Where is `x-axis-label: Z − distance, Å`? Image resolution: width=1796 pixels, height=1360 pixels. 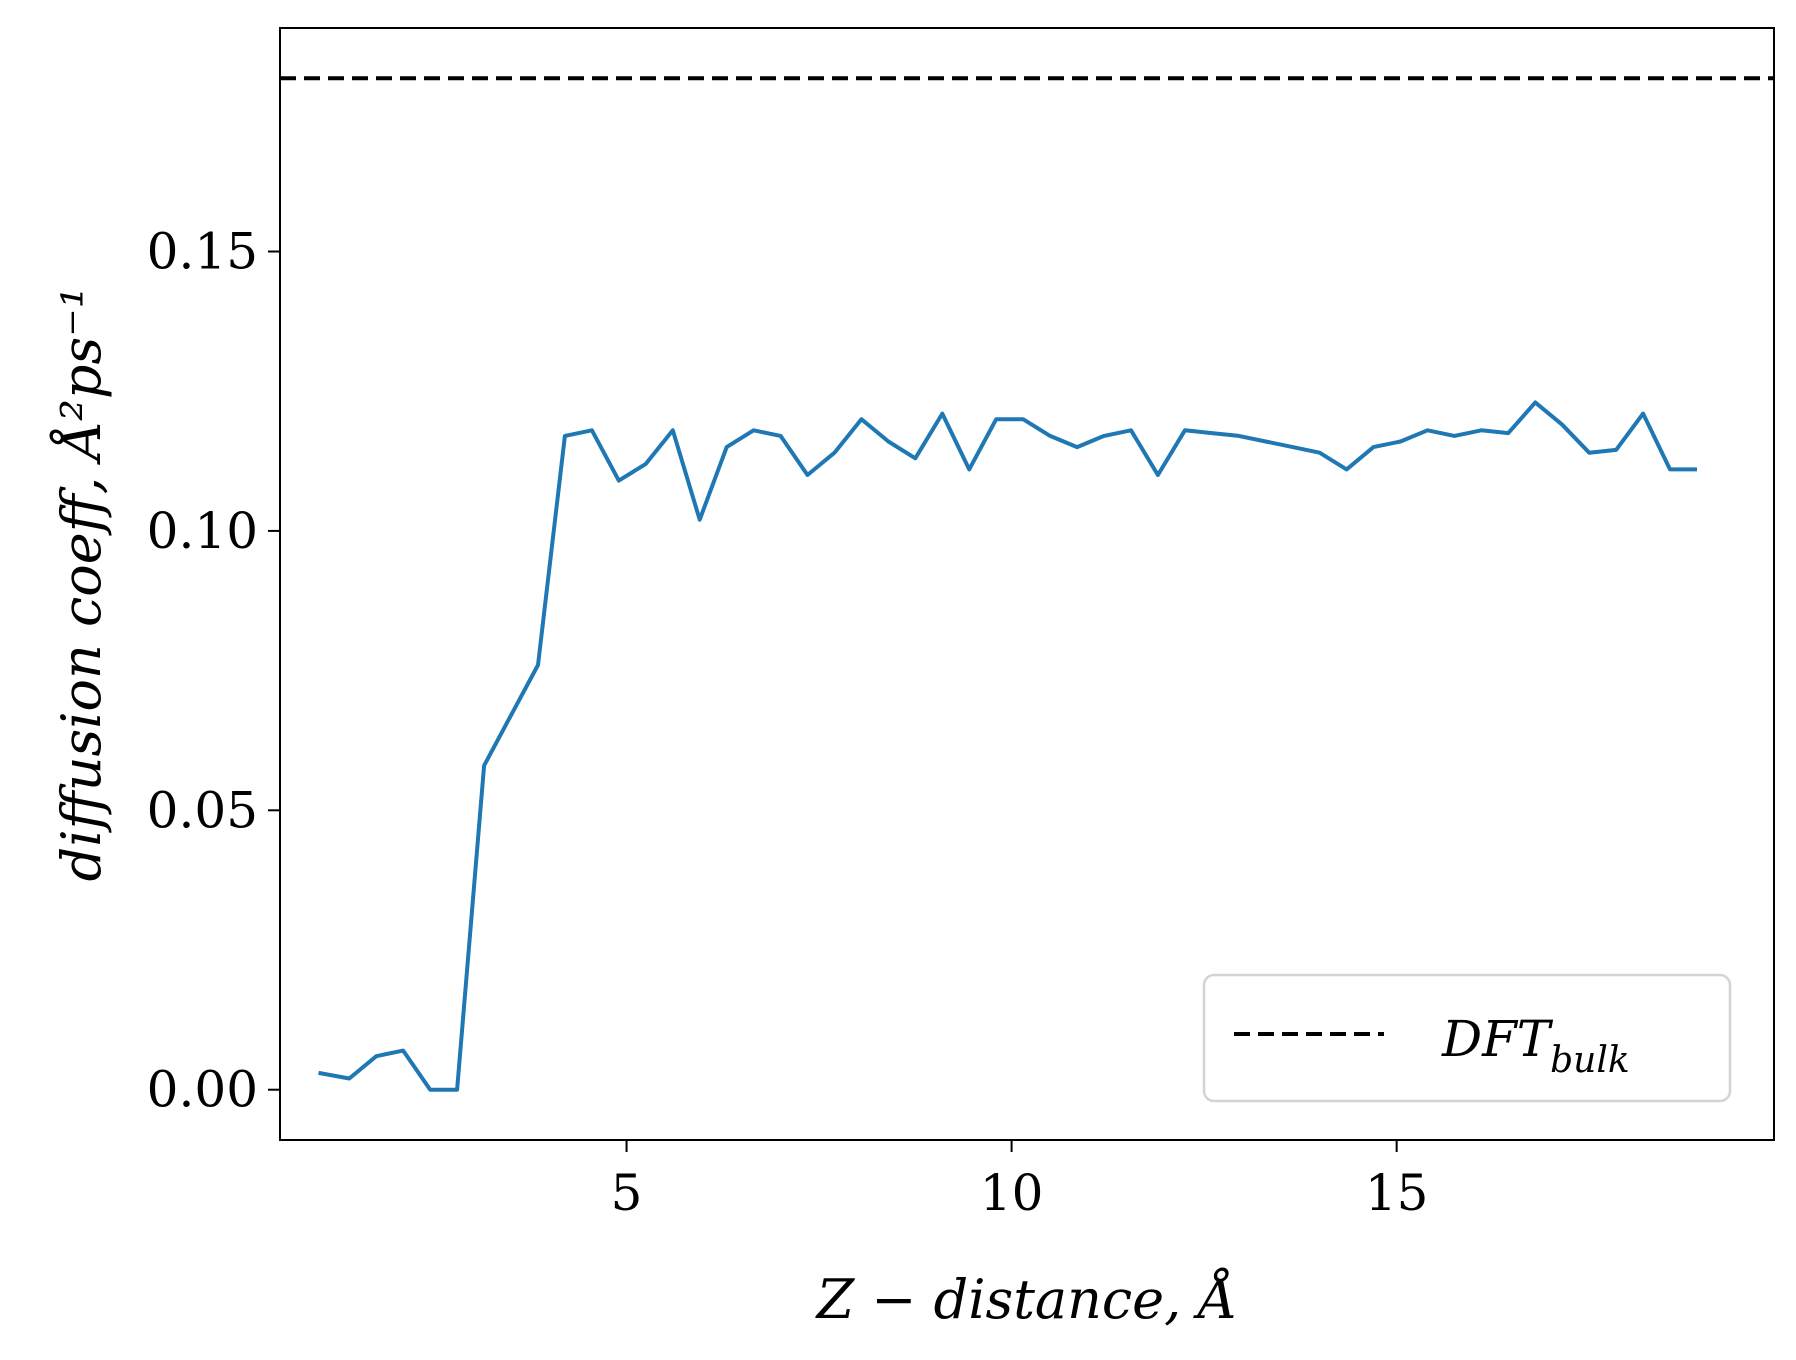
x-axis-label: Z − distance, Å is located at coordinates (1026, 1298).